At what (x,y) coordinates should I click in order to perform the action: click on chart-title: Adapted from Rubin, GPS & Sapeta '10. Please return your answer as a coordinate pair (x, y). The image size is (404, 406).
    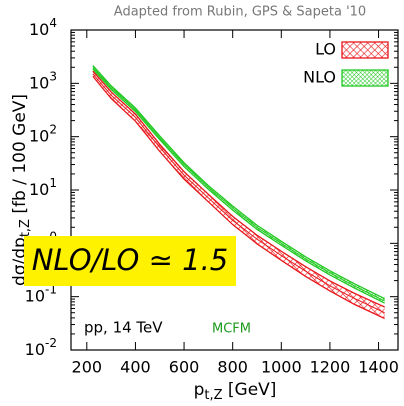
    Looking at the image, I should click on (240, 12).